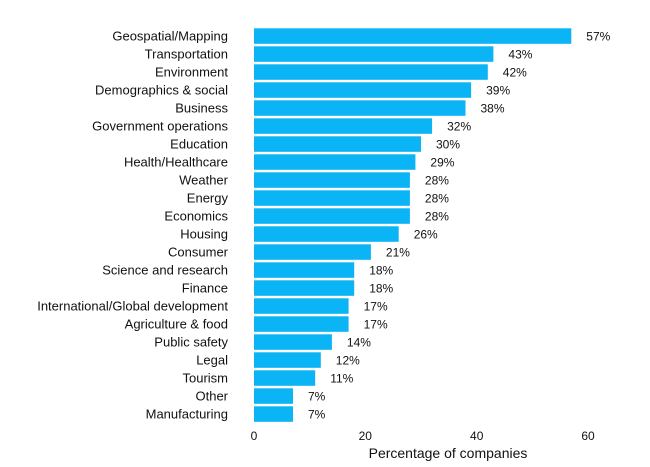 Image resolution: width=650 pixels, height=467 pixels. I want to click on bar-business, so click(360, 108).